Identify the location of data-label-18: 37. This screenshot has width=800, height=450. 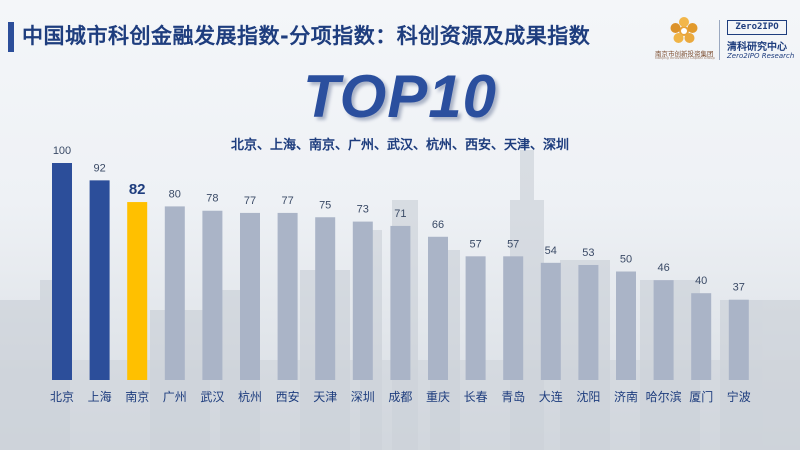
(739, 288).